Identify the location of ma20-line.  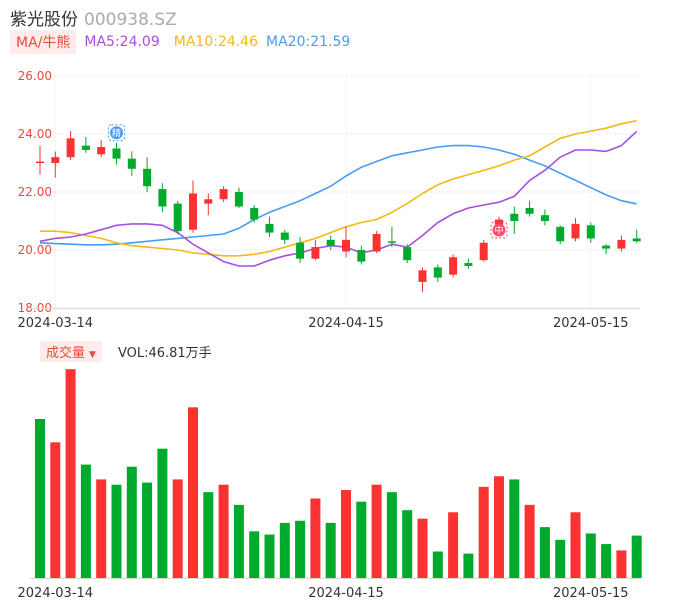
(338, 195).